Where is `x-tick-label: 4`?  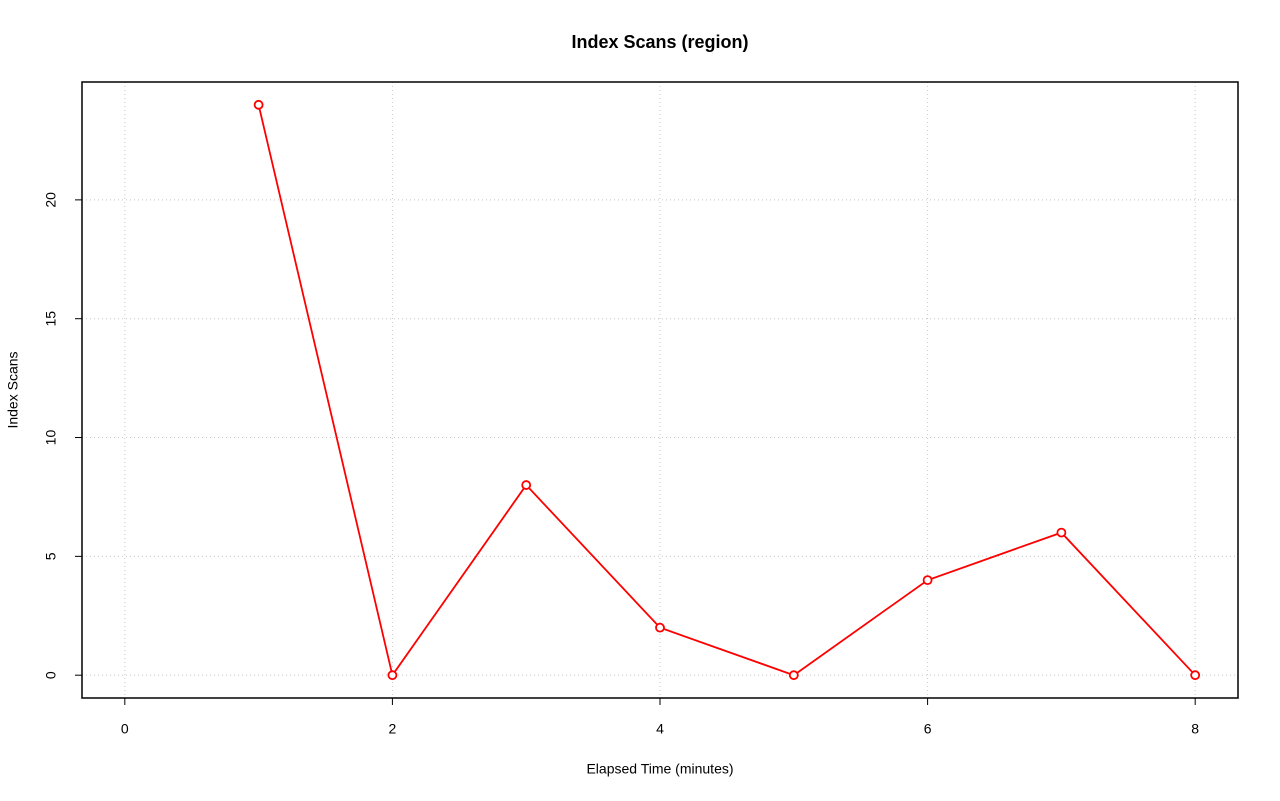
x-tick-label: 4 is located at coordinates (660, 729).